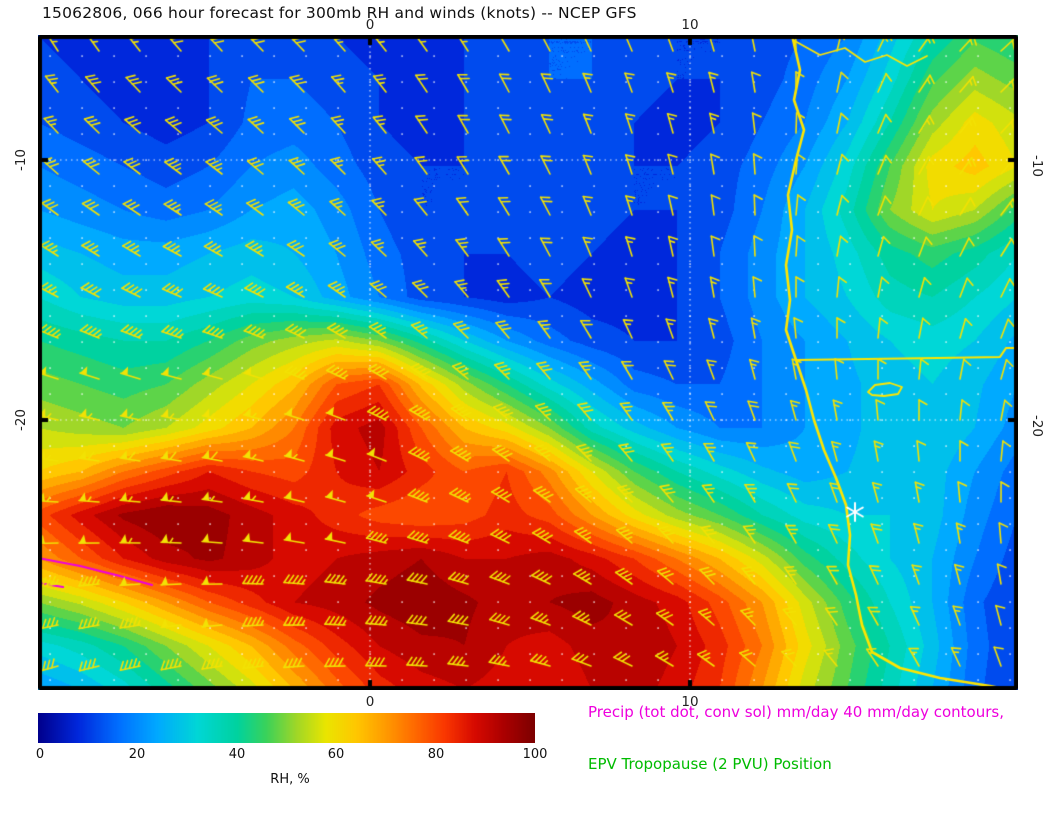 This screenshot has width=1056, height=816. Describe the element at coordinates (137, 754) in the screenshot. I see `colorbar-tick-20: 20` at that location.